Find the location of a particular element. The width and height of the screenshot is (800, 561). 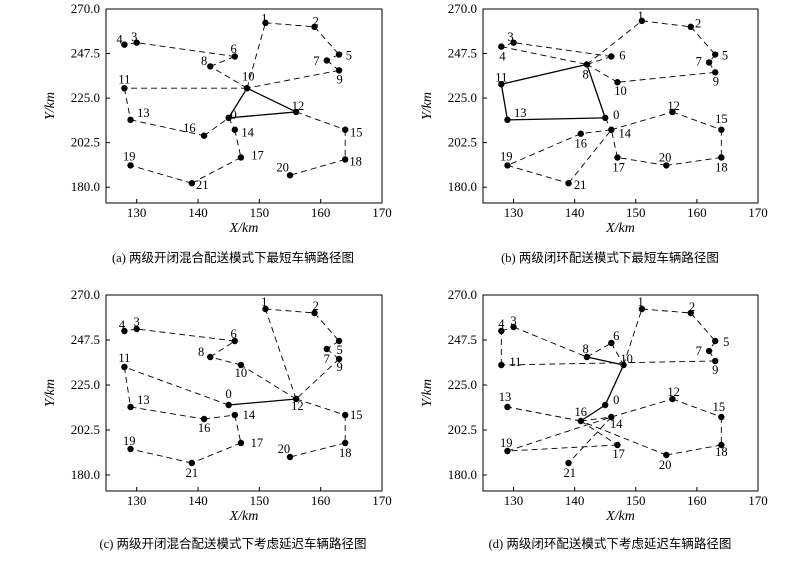

node-label-4: 4 is located at coordinates (501, 324).